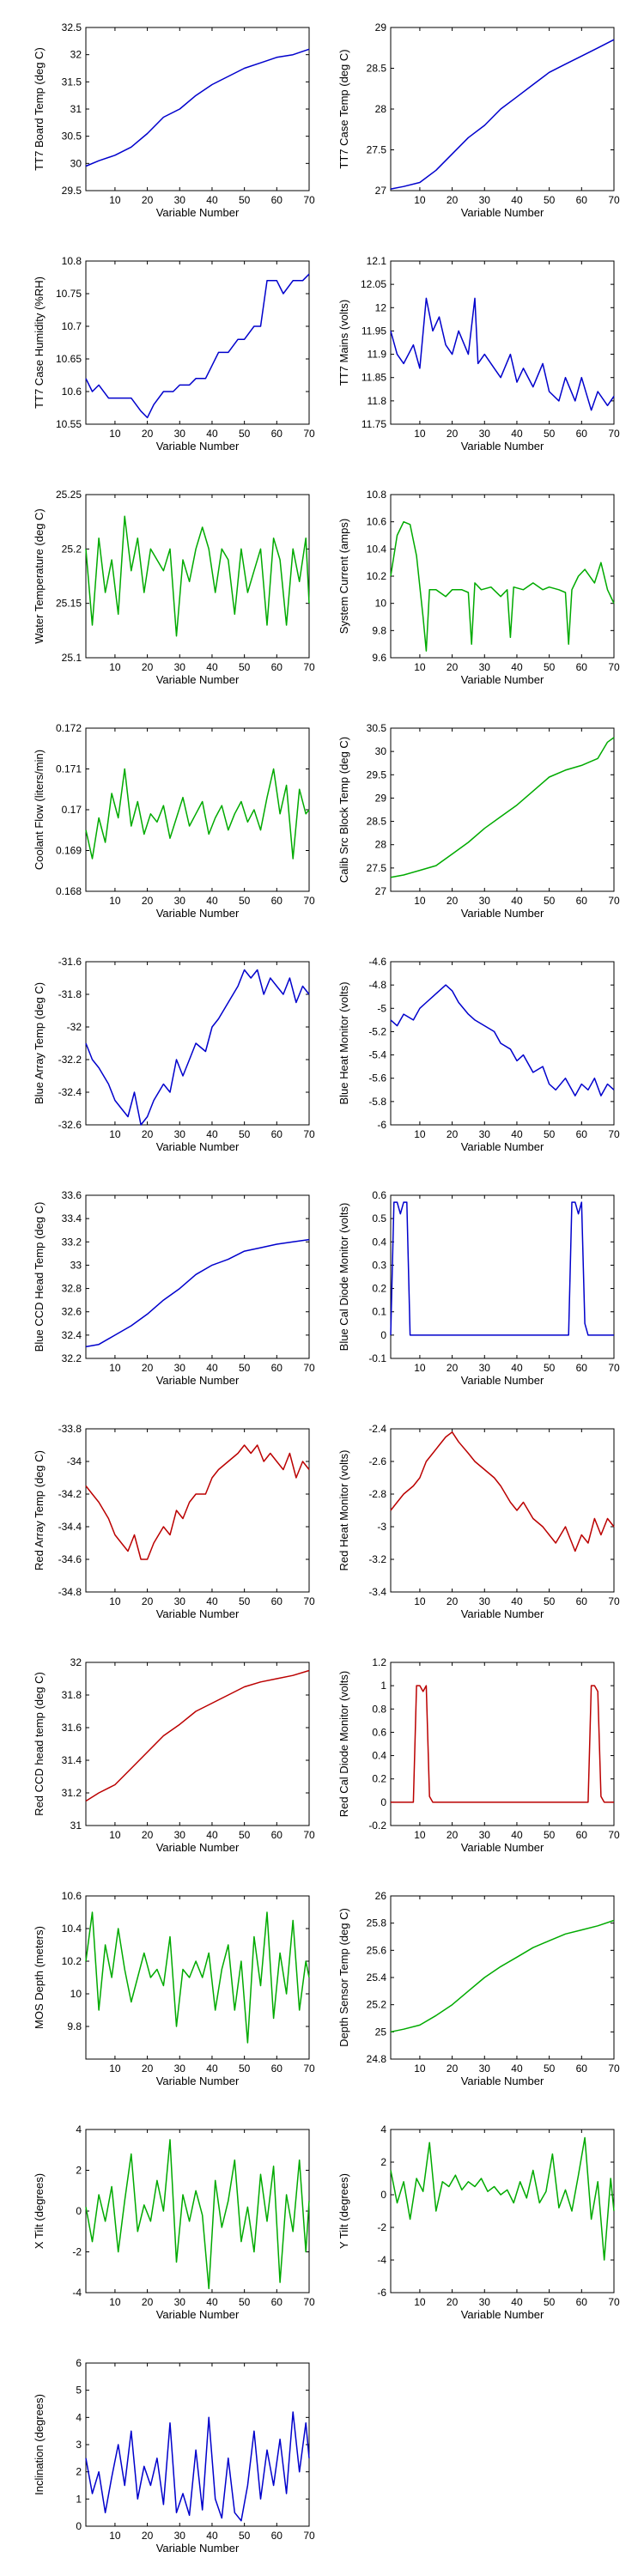 This screenshot has width=644, height=2576. Describe the element at coordinates (76, 1265) in the screenshot. I see `y-tick-label: 33` at that location.